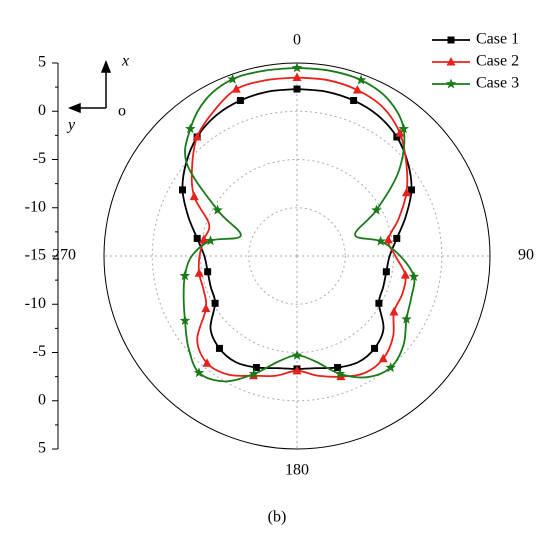  Describe the element at coordinates (497, 39) in the screenshot. I see `legend-label: Case 1` at that location.